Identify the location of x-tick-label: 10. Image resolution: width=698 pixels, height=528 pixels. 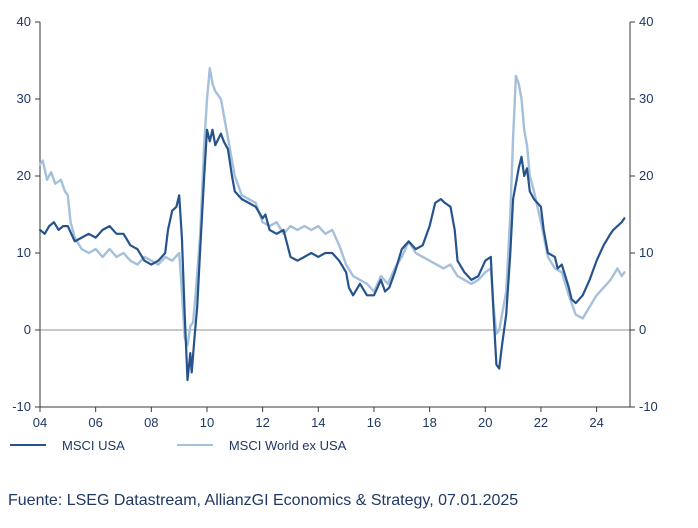
(207, 422).